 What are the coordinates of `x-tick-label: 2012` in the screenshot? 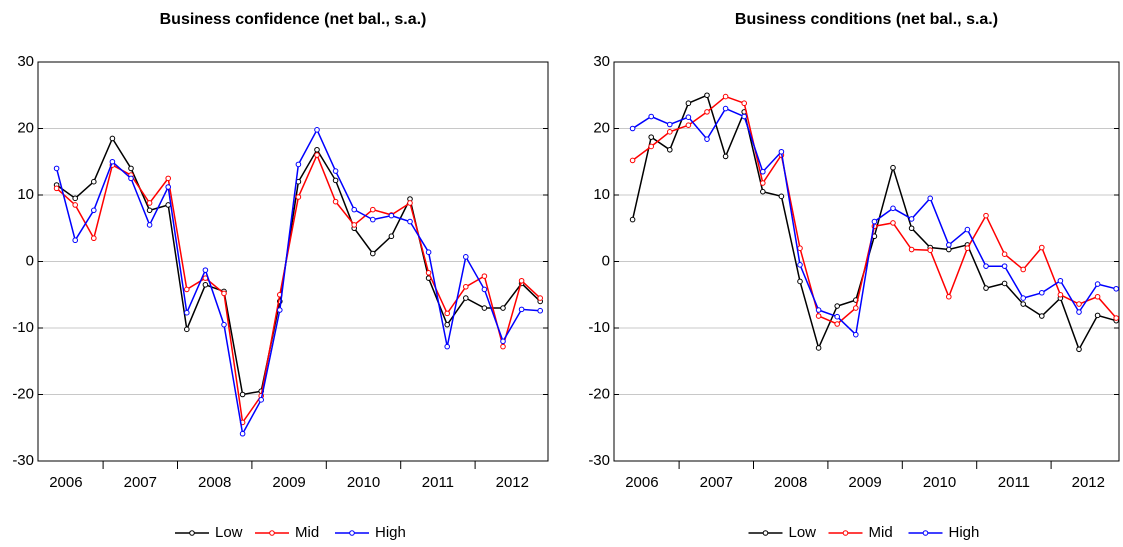 It's located at (512, 482).